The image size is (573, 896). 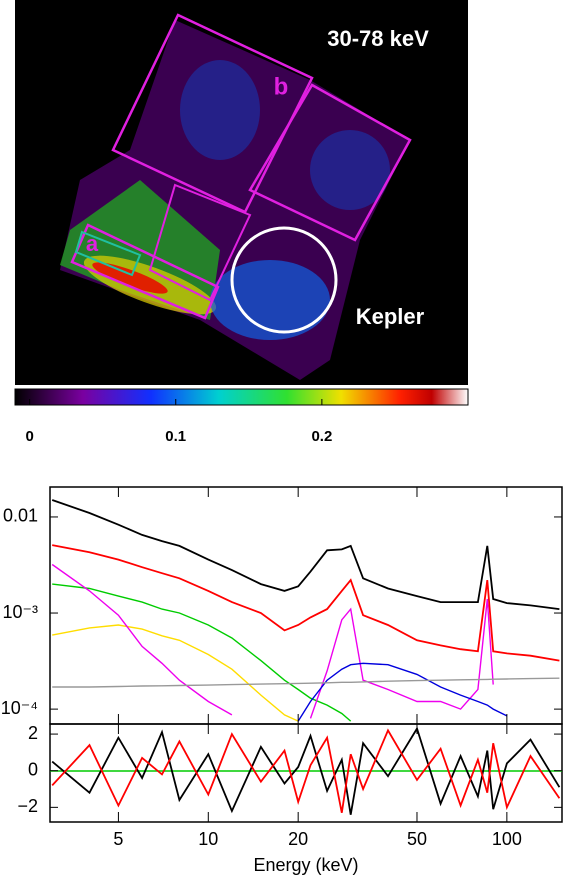 I want to click on x-axis-label: Energy (keV), so click(x=305, y=865).